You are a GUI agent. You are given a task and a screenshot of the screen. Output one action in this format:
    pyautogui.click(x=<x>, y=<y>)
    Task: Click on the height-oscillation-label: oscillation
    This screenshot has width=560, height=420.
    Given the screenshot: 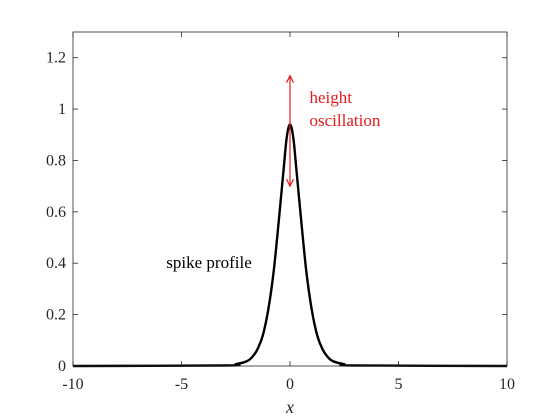 What is the action you would take?
    pyautogui.click(x=345, y=120)
    